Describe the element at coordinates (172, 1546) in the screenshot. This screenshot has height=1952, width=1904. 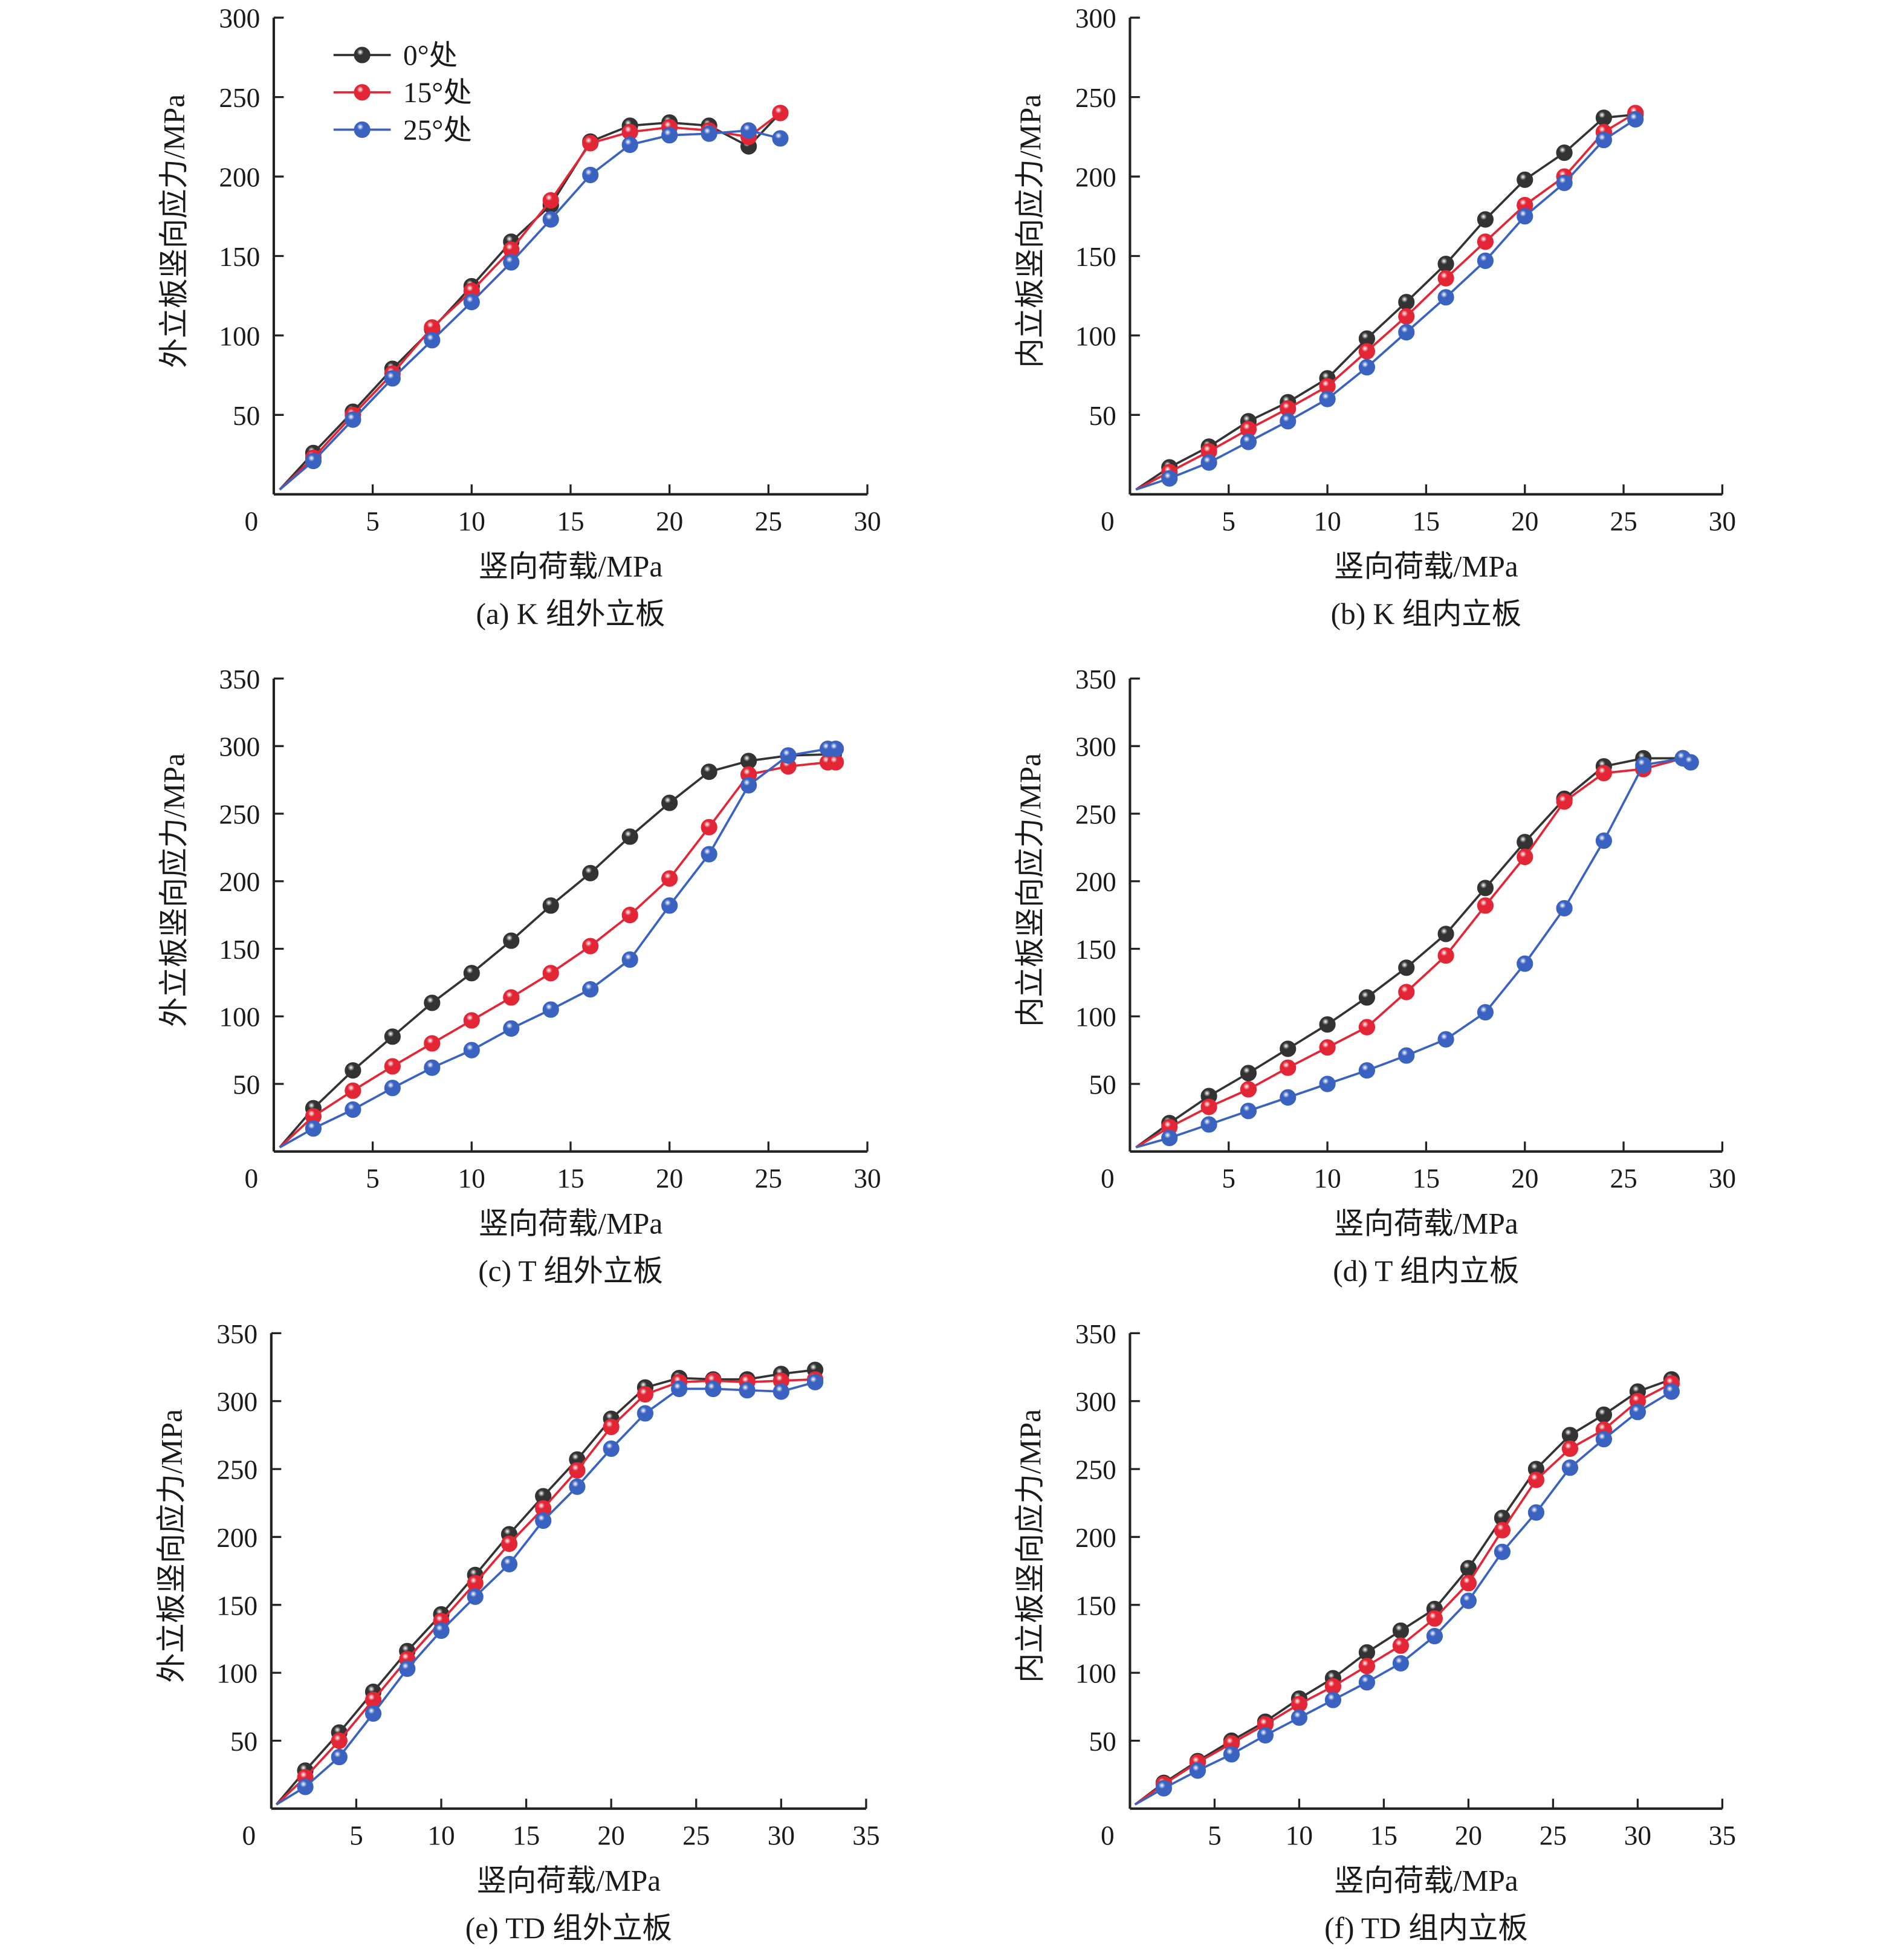
I see `y-axis-label: 外立板竖向应力/MPa` at that location.